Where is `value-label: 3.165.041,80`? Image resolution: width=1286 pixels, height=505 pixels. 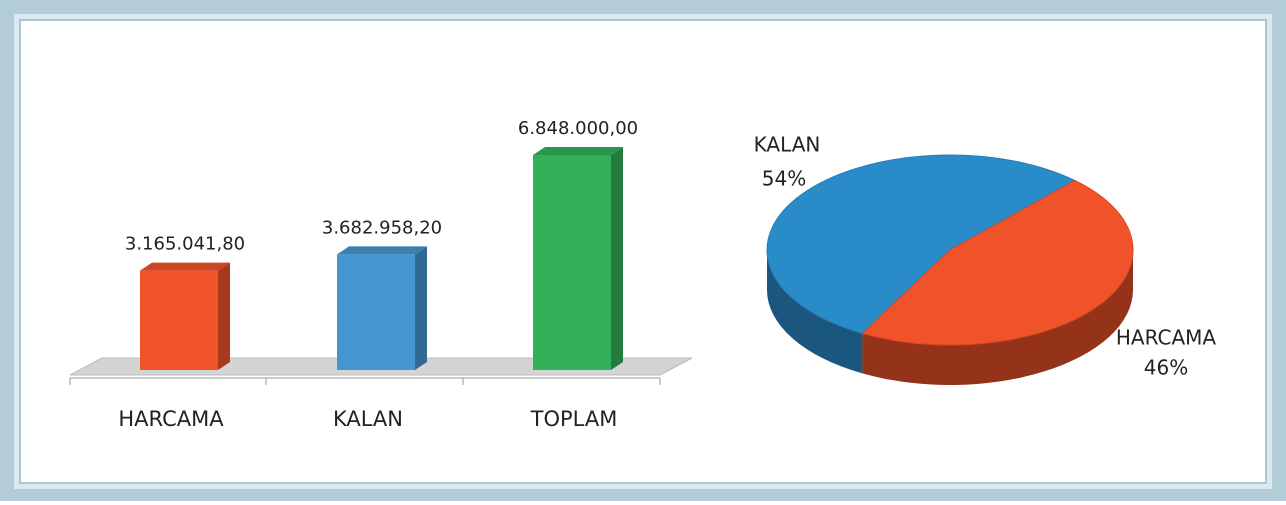 value-label: 3.165.041,80 is located at coordinates (185, 244).